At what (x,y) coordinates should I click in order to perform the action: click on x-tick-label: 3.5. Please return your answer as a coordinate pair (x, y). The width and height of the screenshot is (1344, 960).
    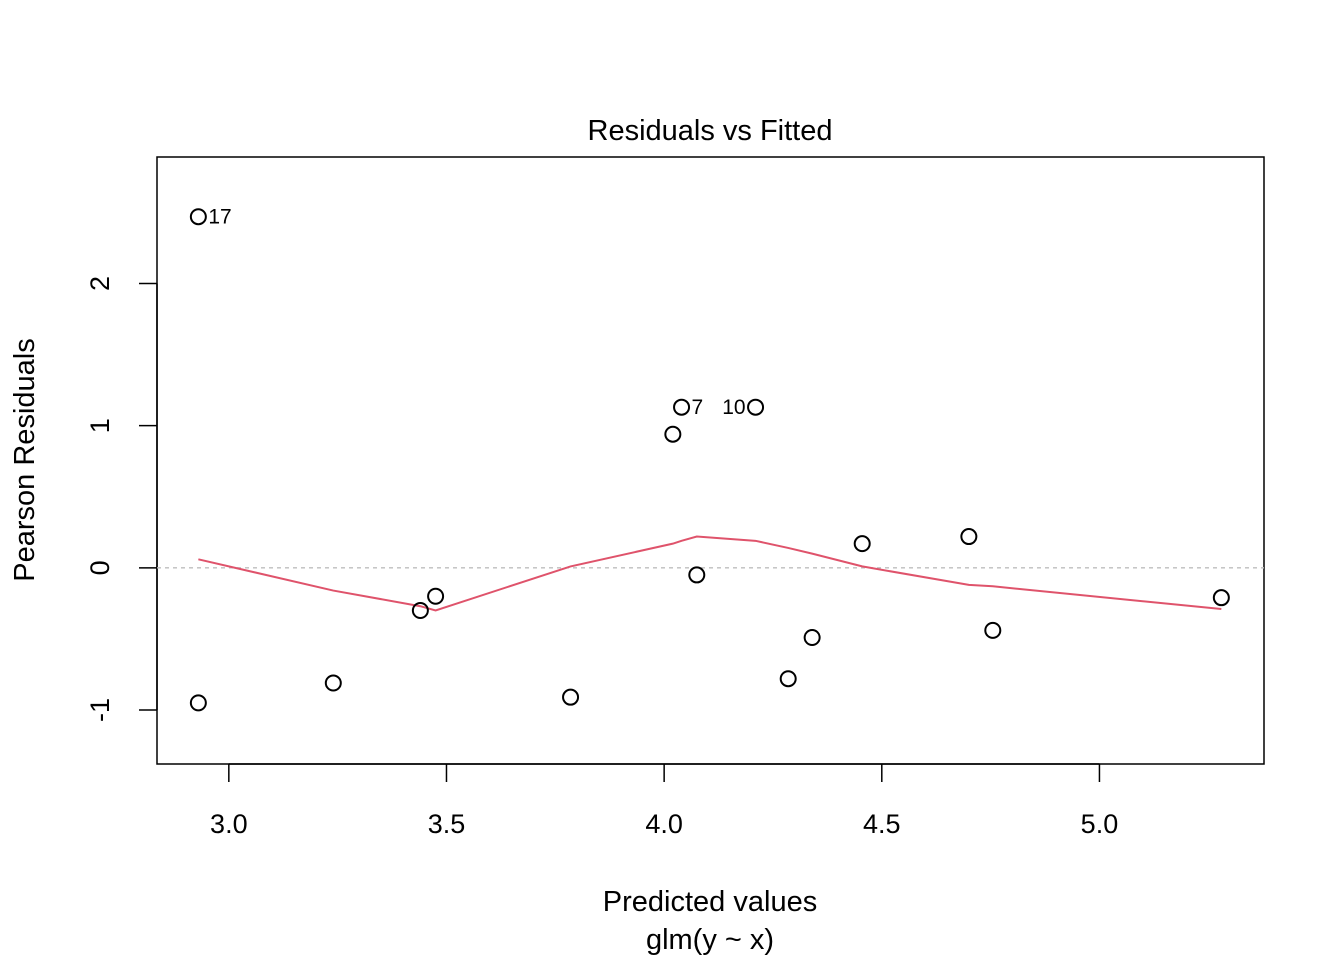
    Looking at the image, I should click on (447, 824).